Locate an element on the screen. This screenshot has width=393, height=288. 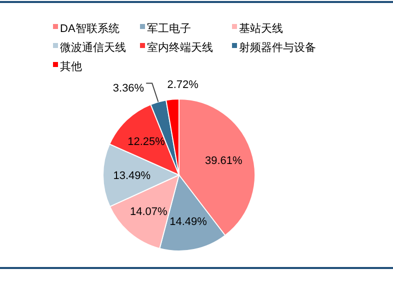
legend-label: 军工电子 is located at coordinates (169, 28).